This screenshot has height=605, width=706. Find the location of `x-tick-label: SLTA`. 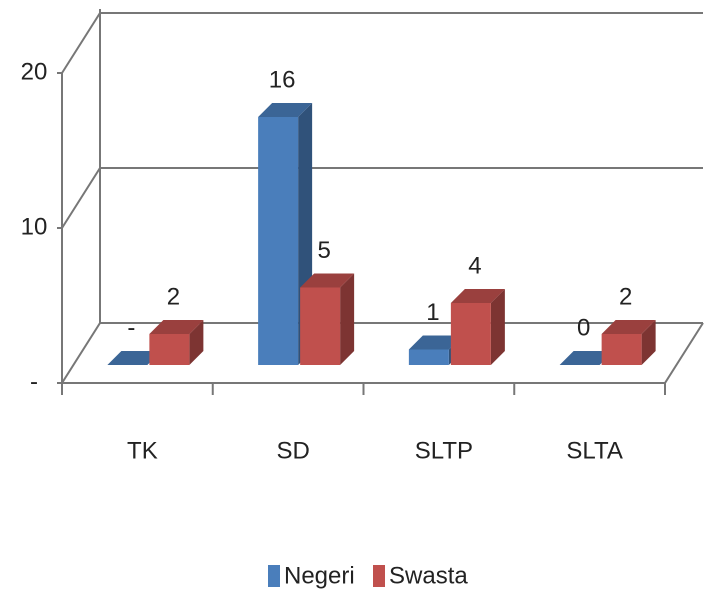

x-tick-label: SLTA is located at coordinates (594, 450).